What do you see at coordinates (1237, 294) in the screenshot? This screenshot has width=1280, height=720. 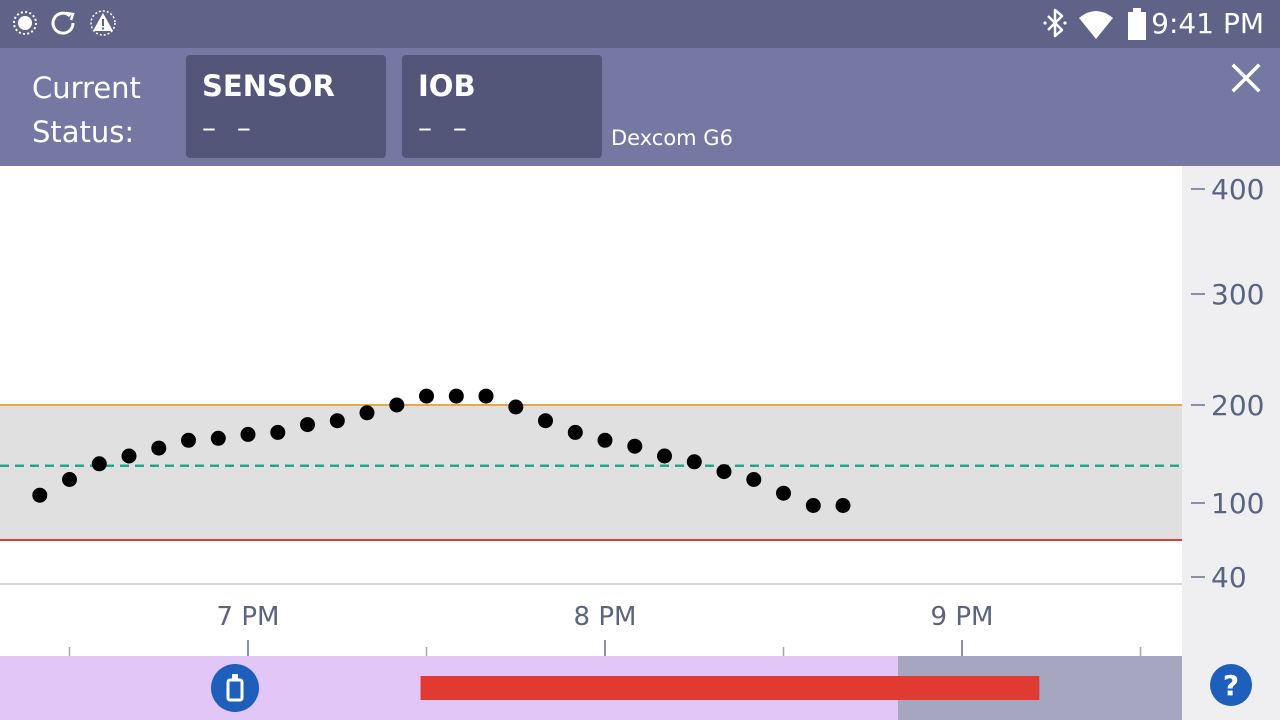 I see `y-tick-label: 300` at bounding box center [1237, 294].